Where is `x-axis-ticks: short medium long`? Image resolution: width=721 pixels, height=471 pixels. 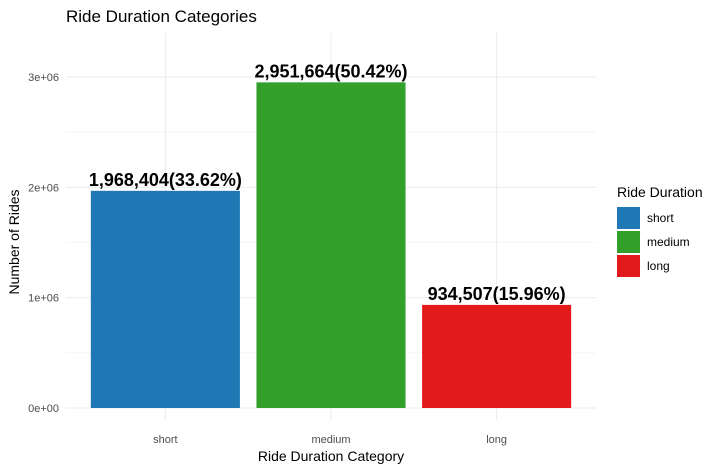 x-axis-ticks: short medium long is located at coordinates (330, 440).